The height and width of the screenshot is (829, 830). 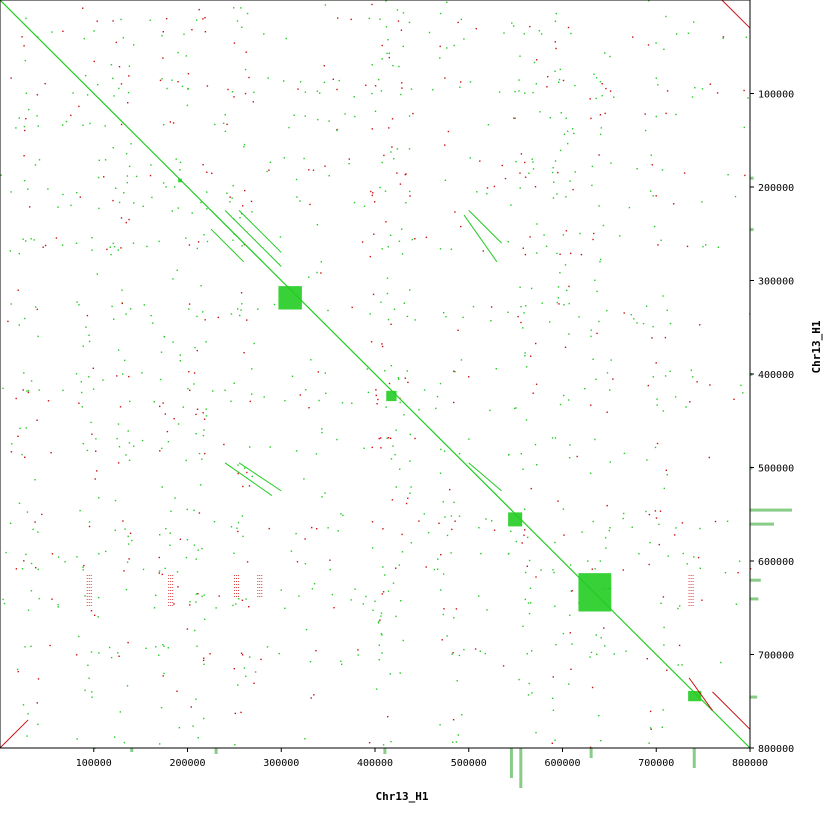 What do you see at coordinates (187, 763) in the screenshot?
I see `x-tick-label: 200000` at bounding box center [187, 763].